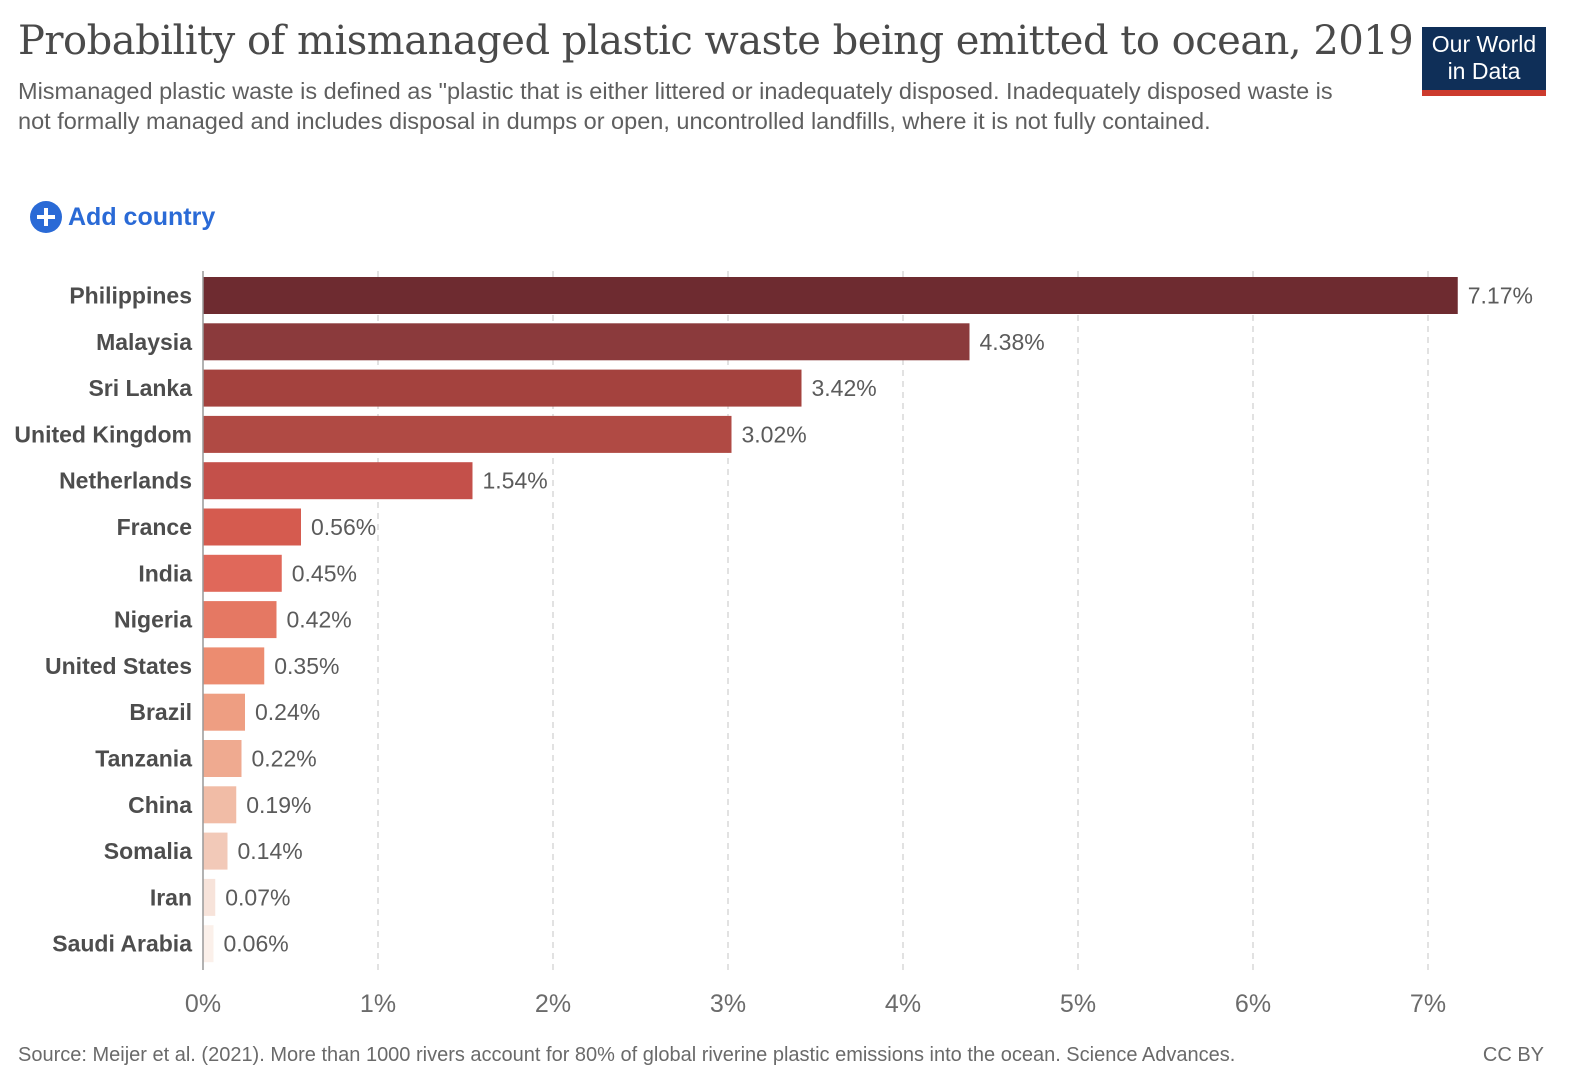 The height and width of the screenshot is (1072, 1570). Describe the element at coordinates (144, 342) in the screenshot. I see `category-label: Malaysia` at that location.